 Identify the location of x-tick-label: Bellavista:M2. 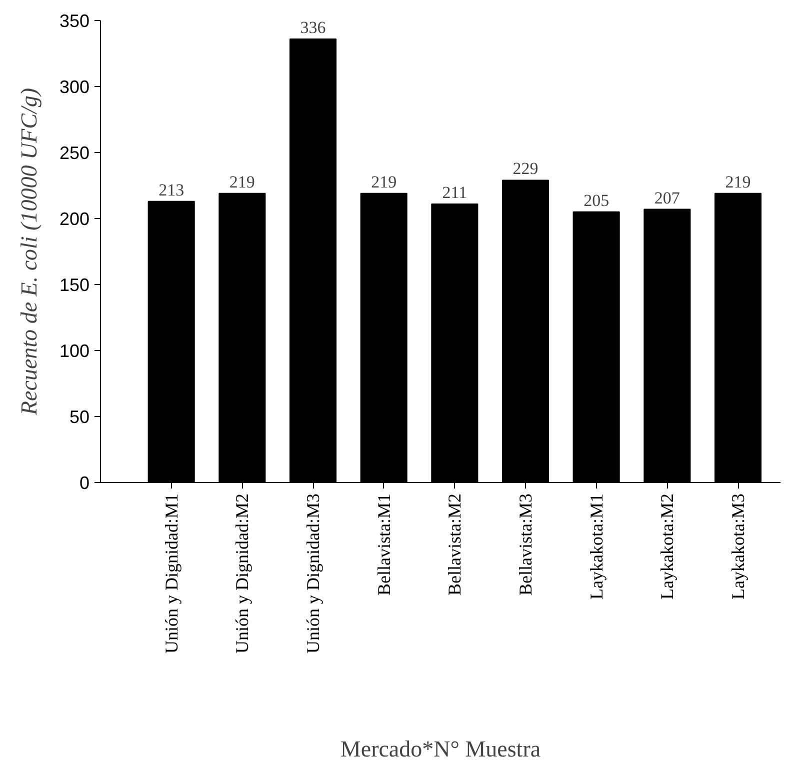
(454, 544).